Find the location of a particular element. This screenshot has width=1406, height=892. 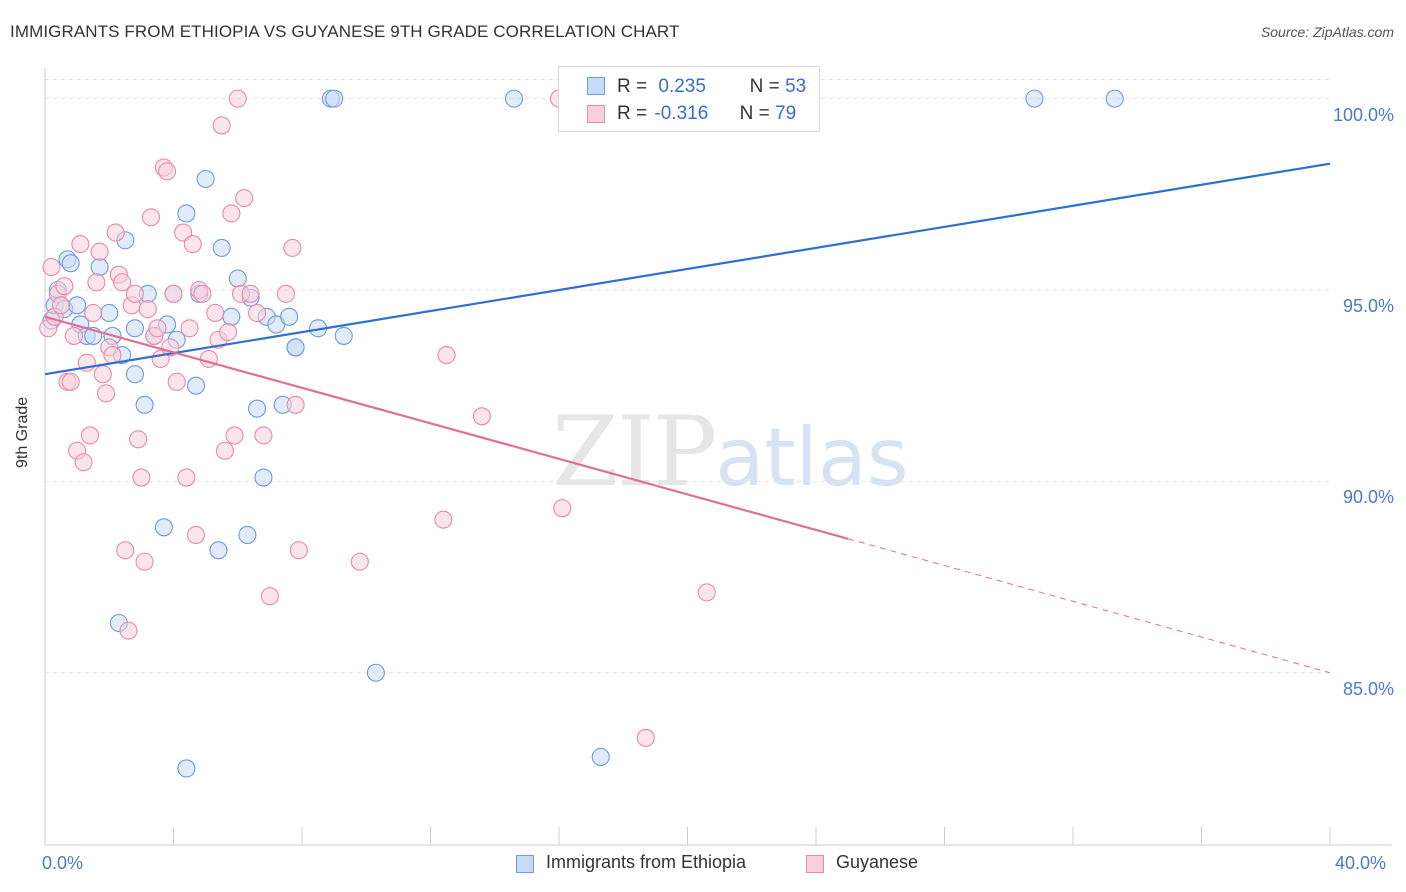

legend-r-value: -0.316 is located at coordinates (681, 113).